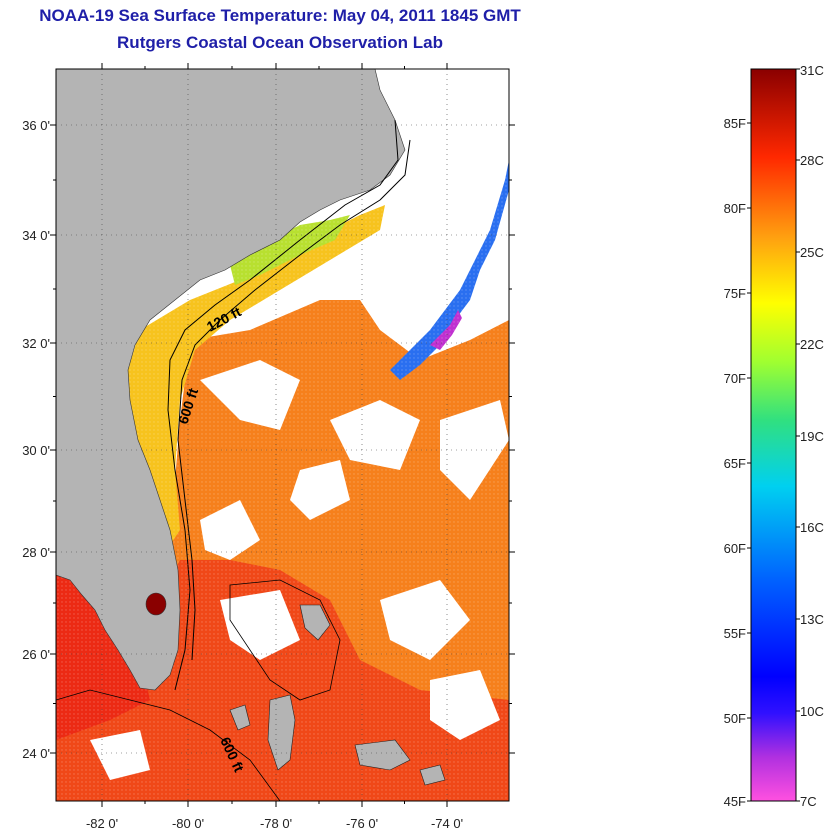 This screenshot has height=832, width=825. Describe the element at coordinates (735, 208) in the screenshot. I see `colorbar-f-80: 80F` at that location.